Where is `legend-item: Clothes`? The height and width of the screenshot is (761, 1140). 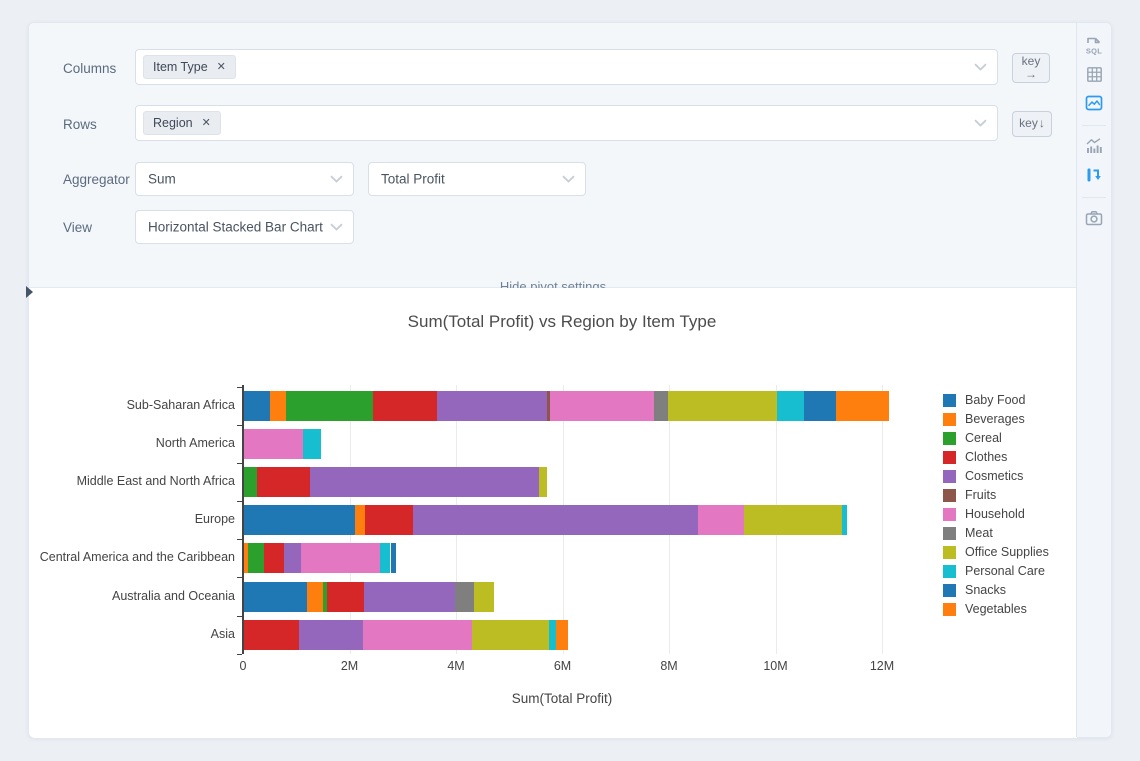 legend-item: Clothes is located at coordinates (975, 457).